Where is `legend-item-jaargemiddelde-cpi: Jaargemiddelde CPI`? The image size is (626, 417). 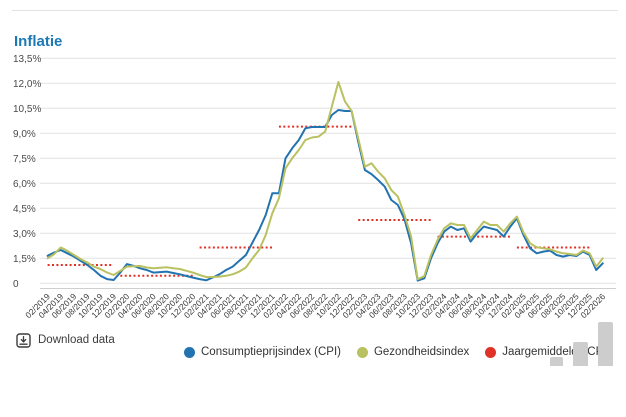
legend-item-jaargemiddelde-cpi: Jaargemiddelde CPI is located at coordinates (545, 352).